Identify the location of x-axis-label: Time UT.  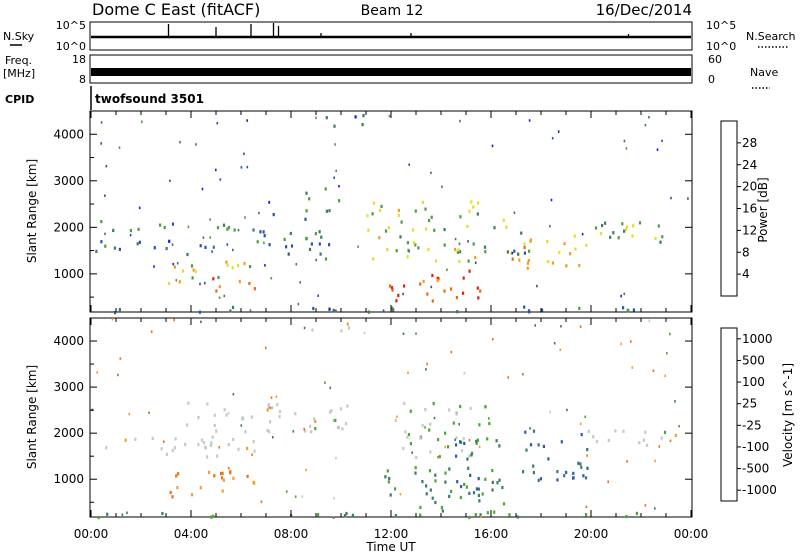
(390, 547).